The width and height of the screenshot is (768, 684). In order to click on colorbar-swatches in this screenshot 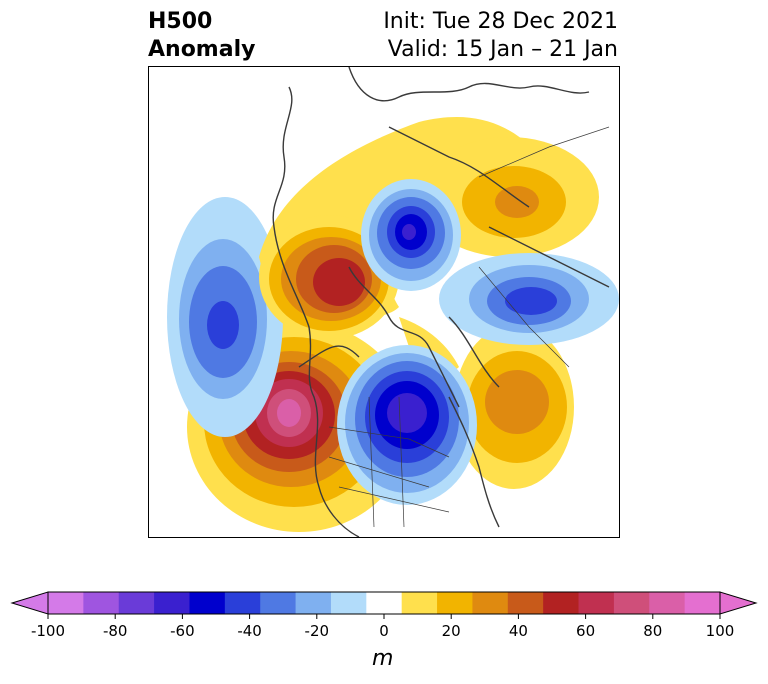, I will do `click(384, 603)`.